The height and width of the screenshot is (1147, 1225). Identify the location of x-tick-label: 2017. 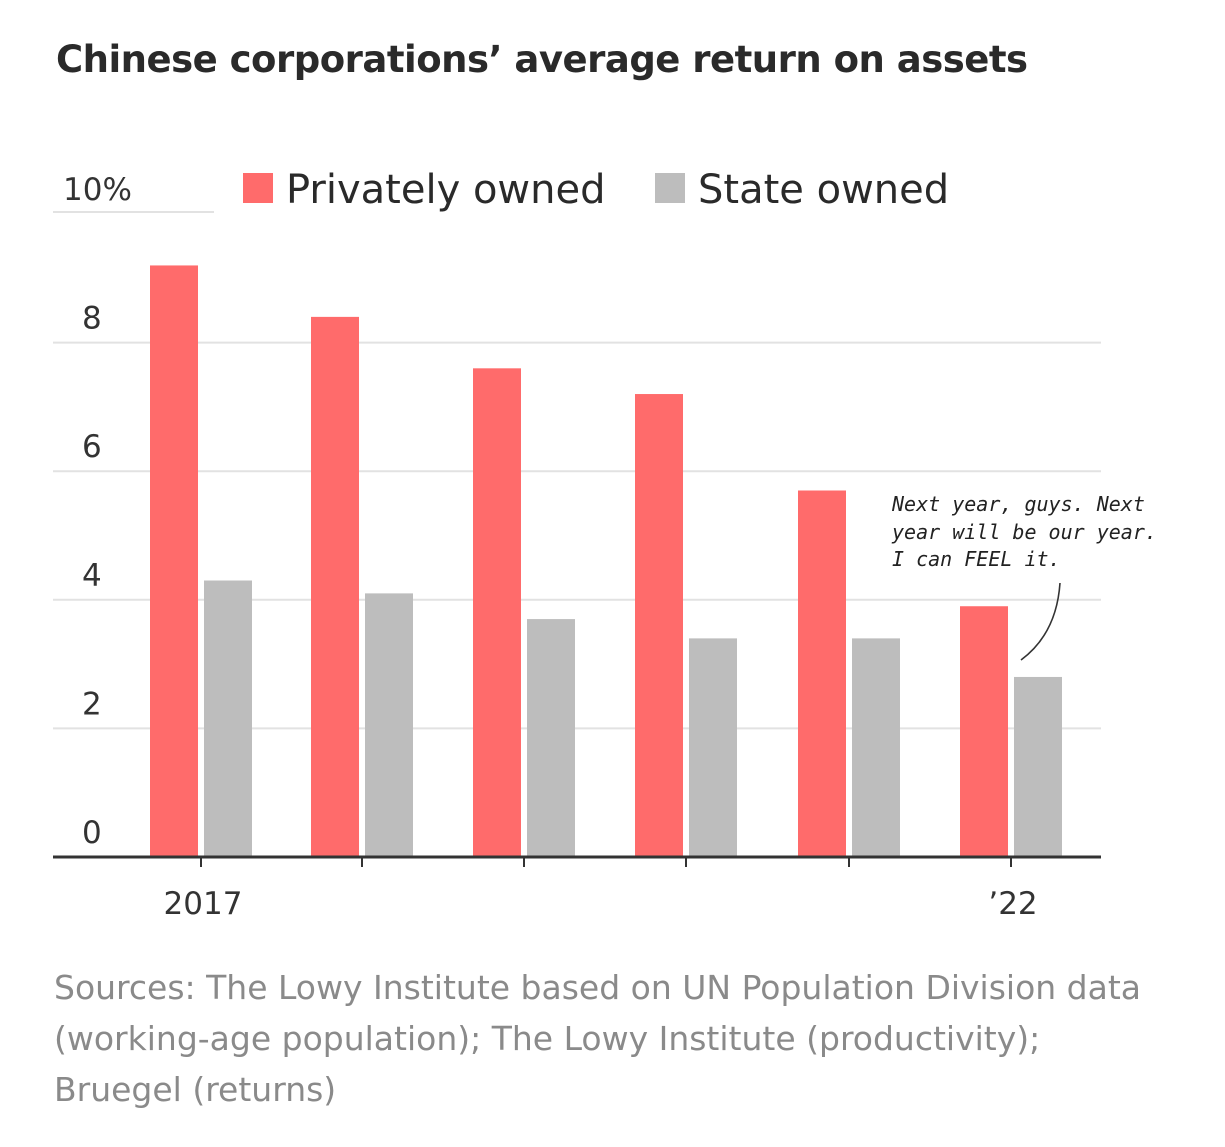
(203, 904).